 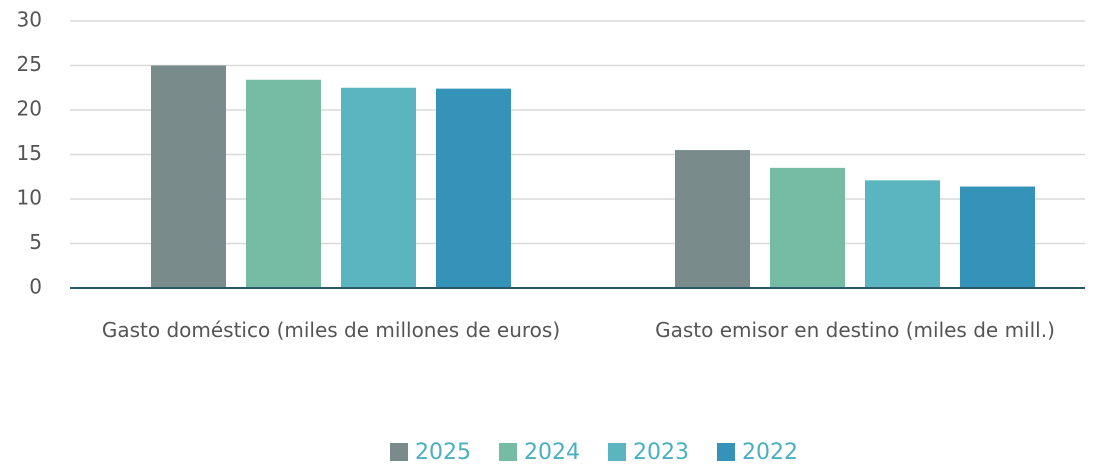 I want to click on legend-label: 2022, so click(x=770, y=452).